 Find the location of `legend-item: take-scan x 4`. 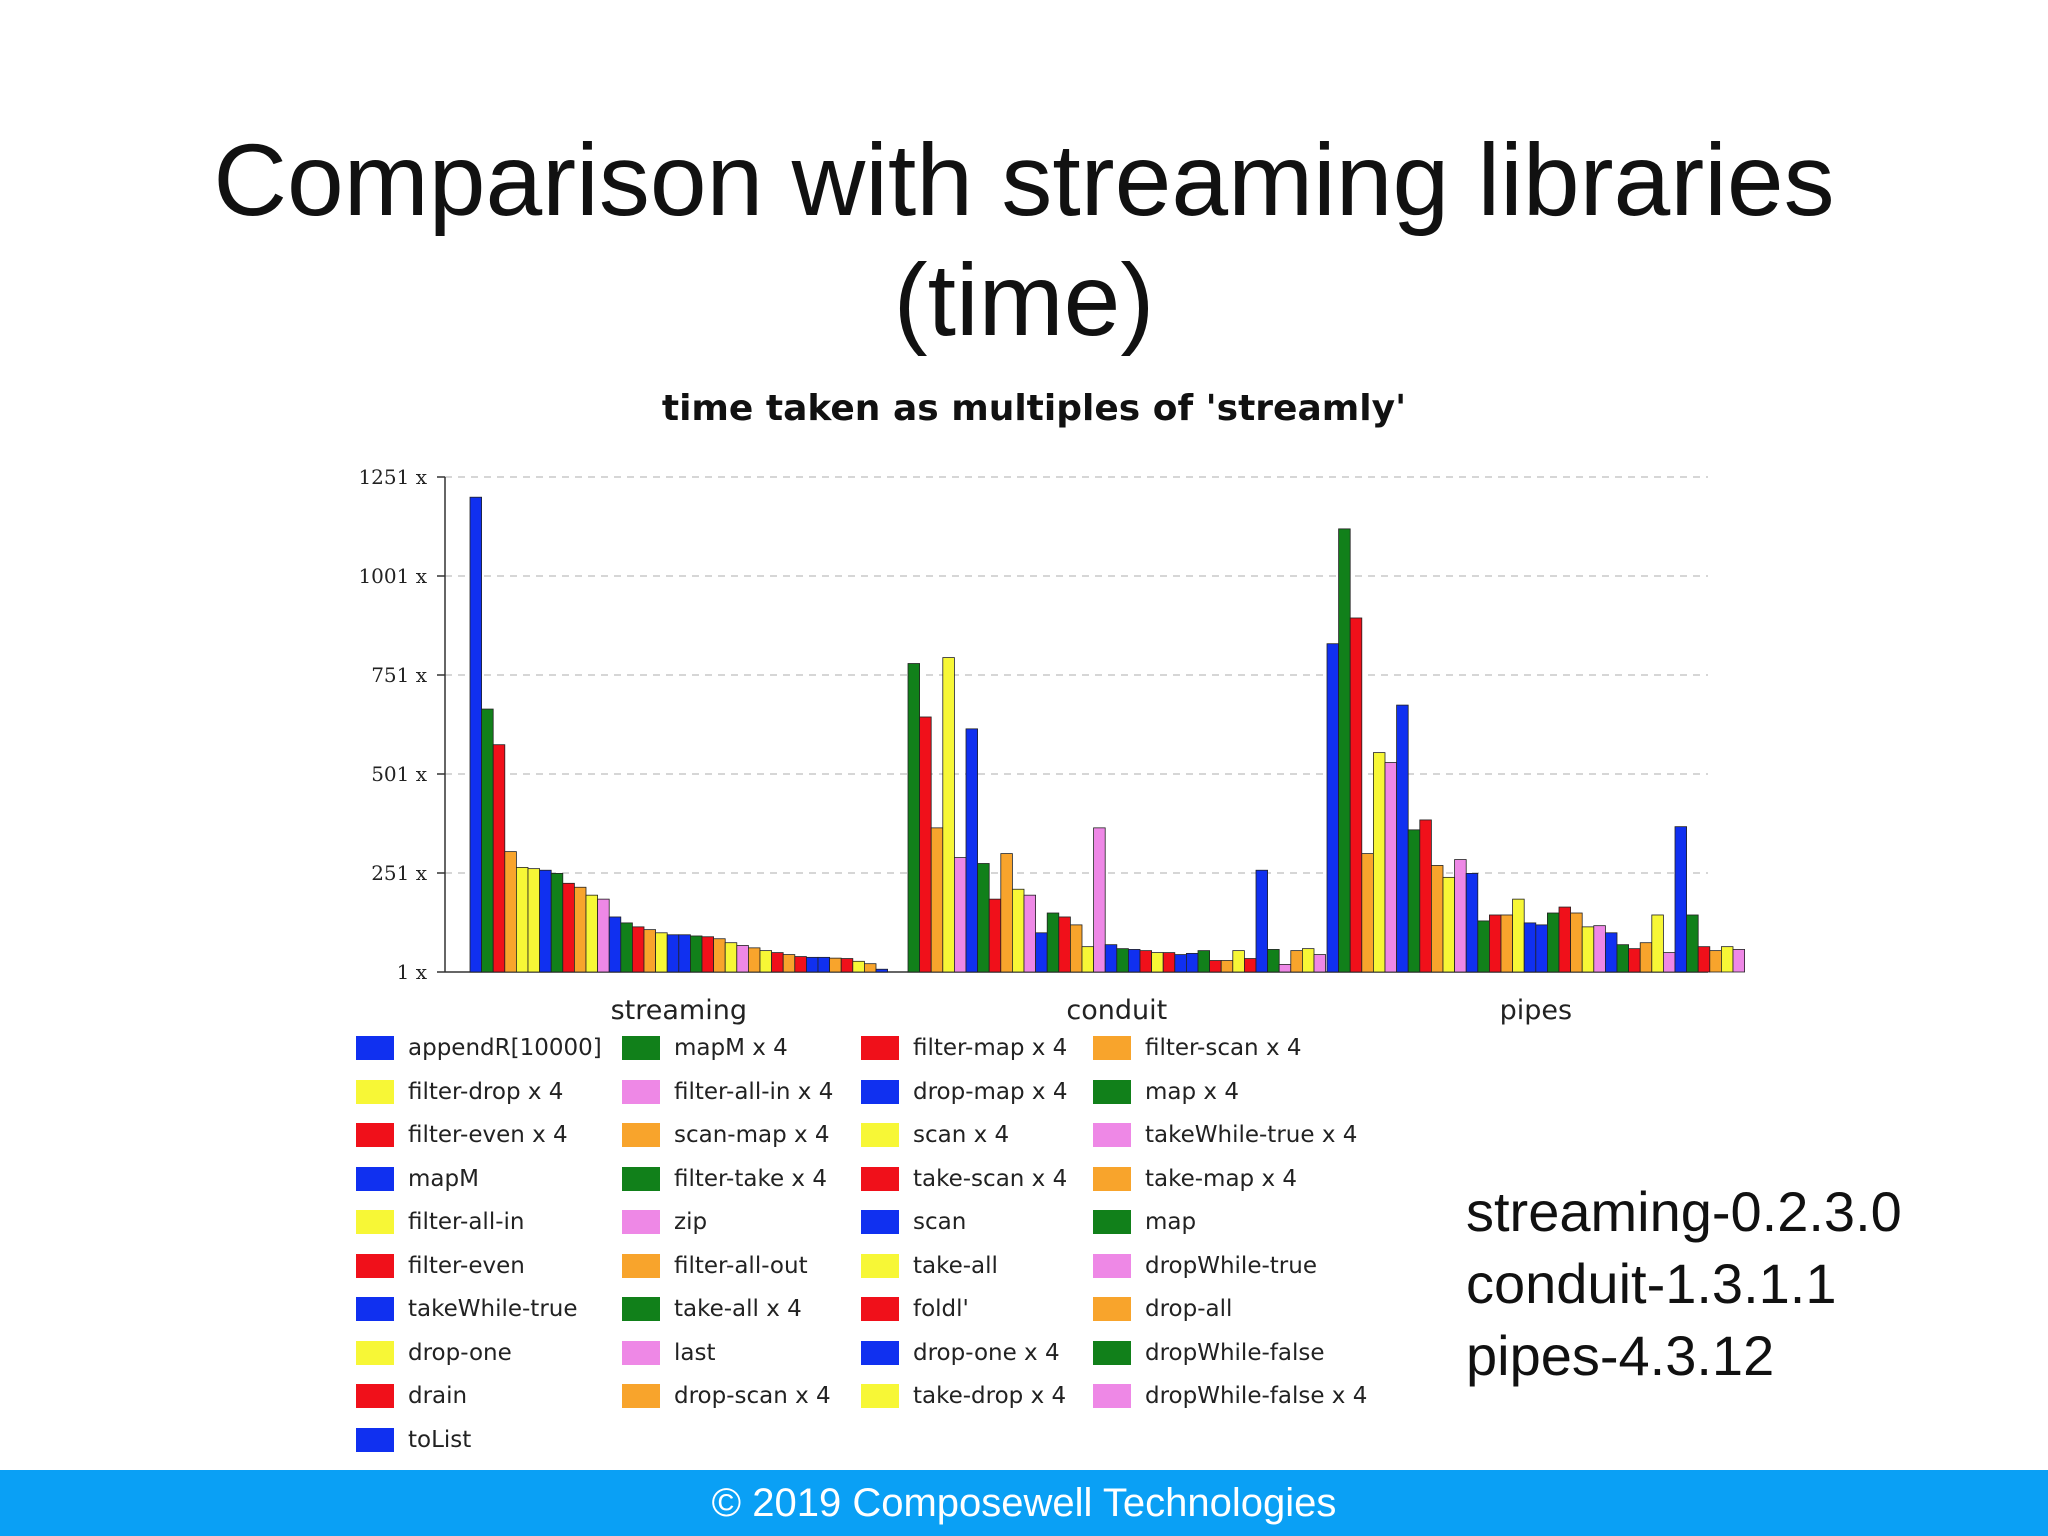

legend-item: take-scan x 4 is located at coordinates (964, 1179).